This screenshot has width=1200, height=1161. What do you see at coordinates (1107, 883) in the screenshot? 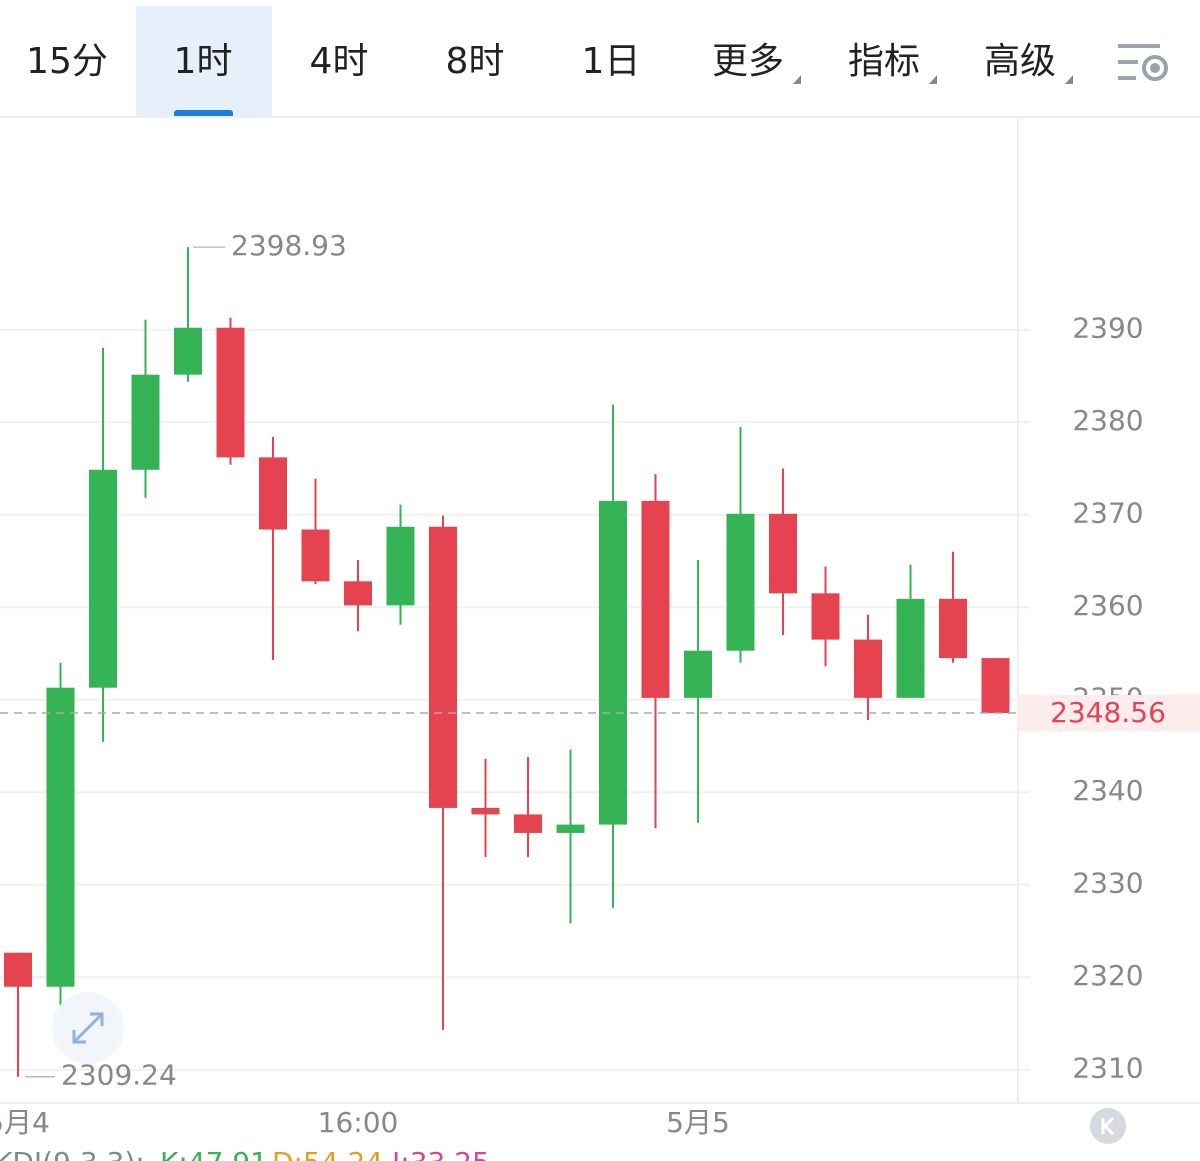
I see `y-tick-label: 2330` at bounding box center [1107, 883].